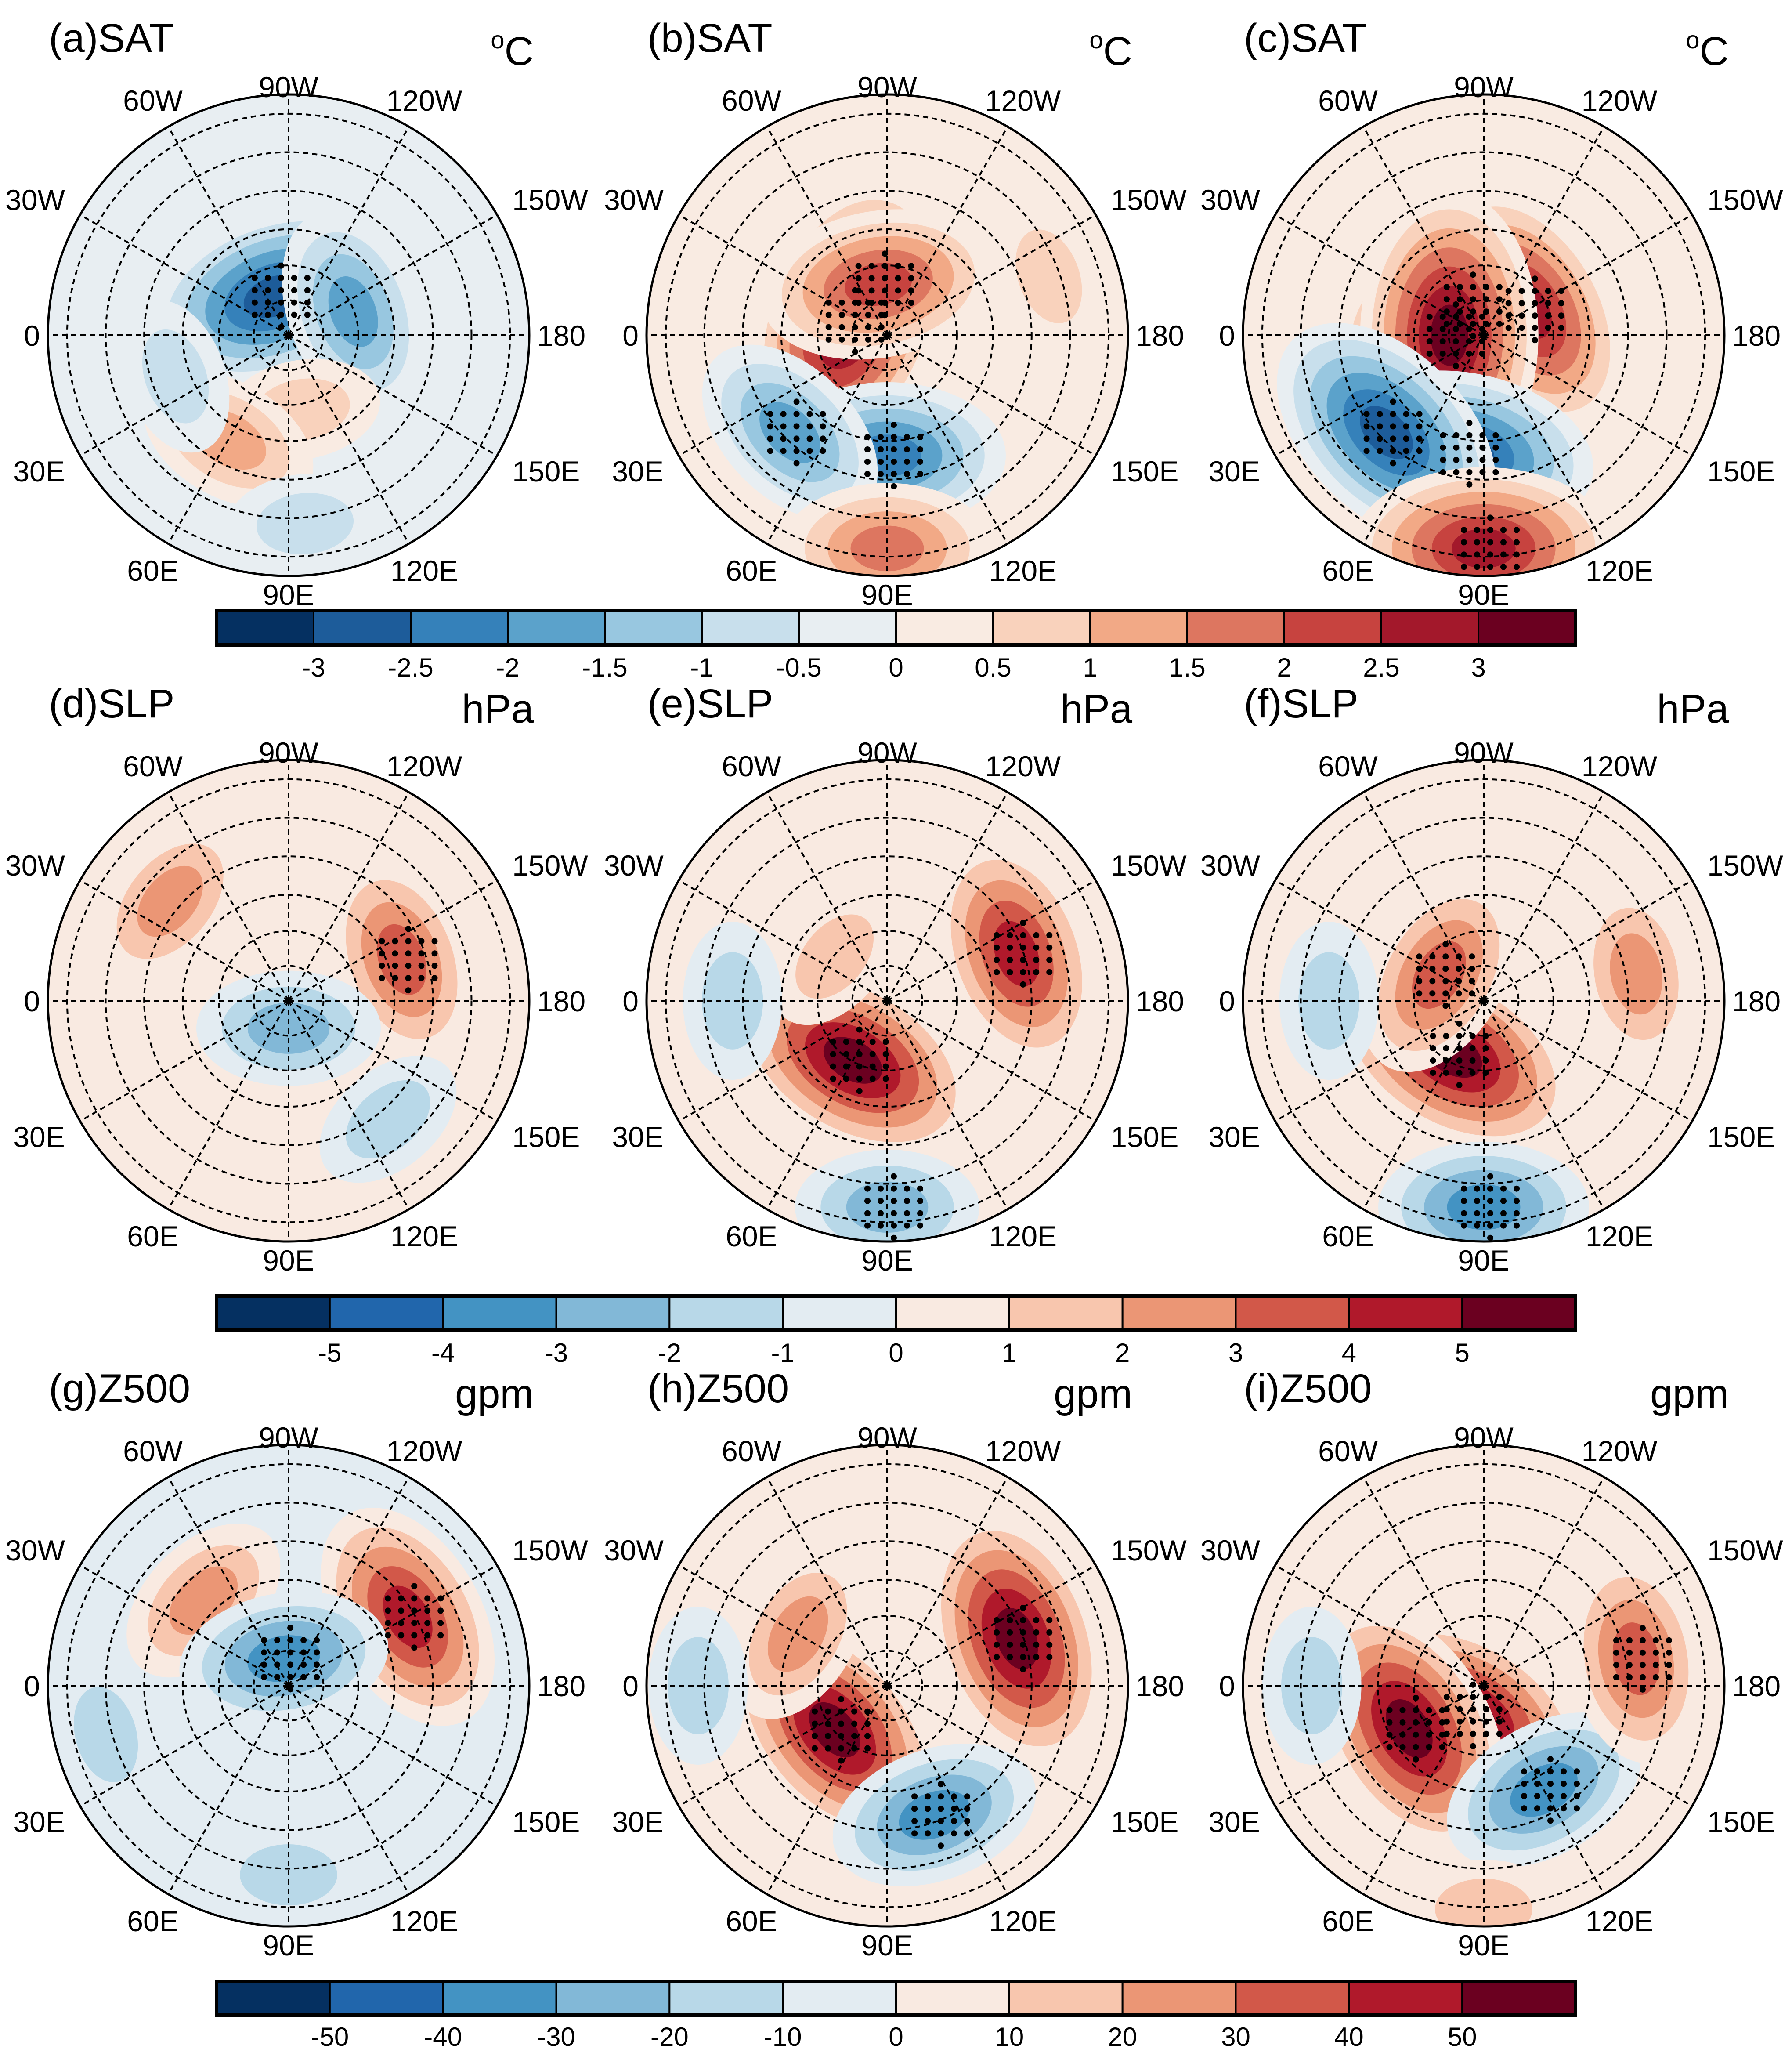  What do you see at coordinates (752, 1236) in the screenshot?
I see `longitude-label: 60E` at bounding box center [752, 1236].